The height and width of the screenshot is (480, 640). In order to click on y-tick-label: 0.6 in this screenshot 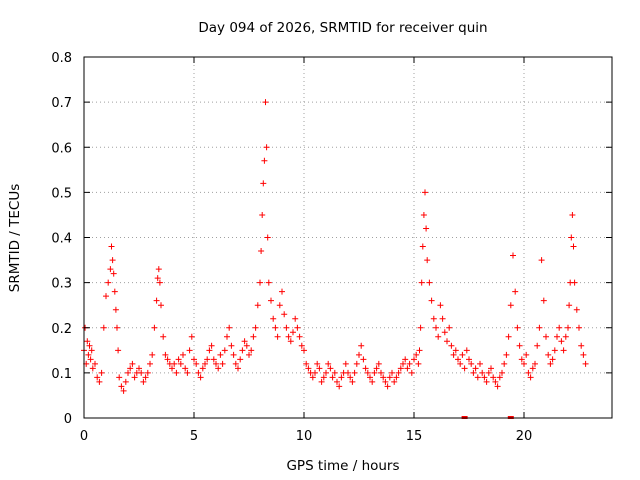, I will do `click(61, 148)`.